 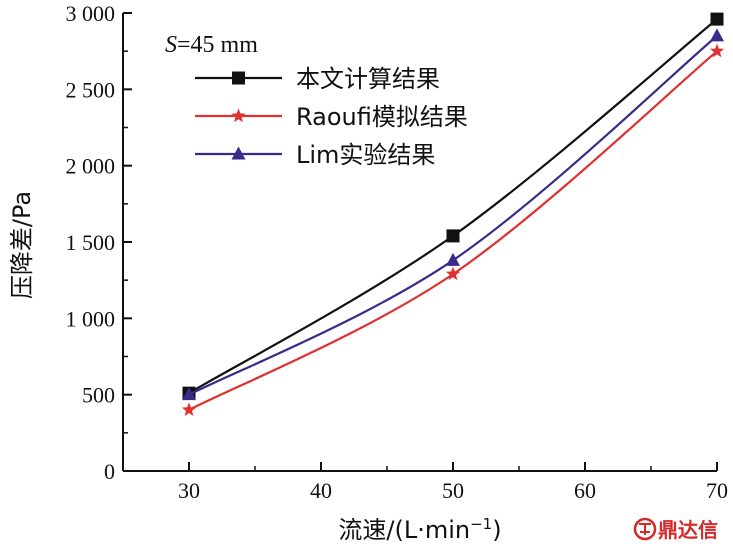 I want to click on legend: 本文计算结果 Raoufi模拟结果 Lim实验结果, so click(x=331, y=117).